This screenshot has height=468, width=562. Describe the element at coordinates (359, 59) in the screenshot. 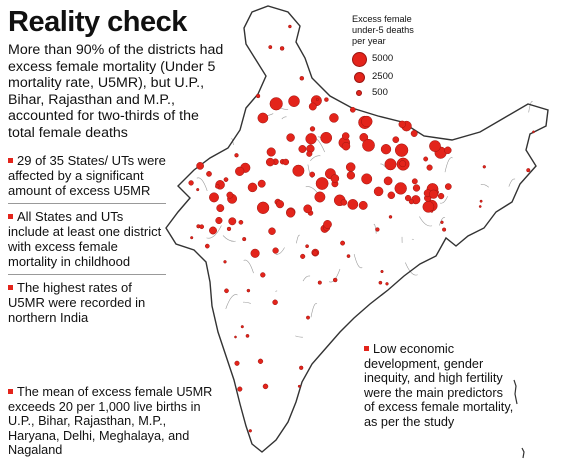

I see `legend-dot-large` at that location.